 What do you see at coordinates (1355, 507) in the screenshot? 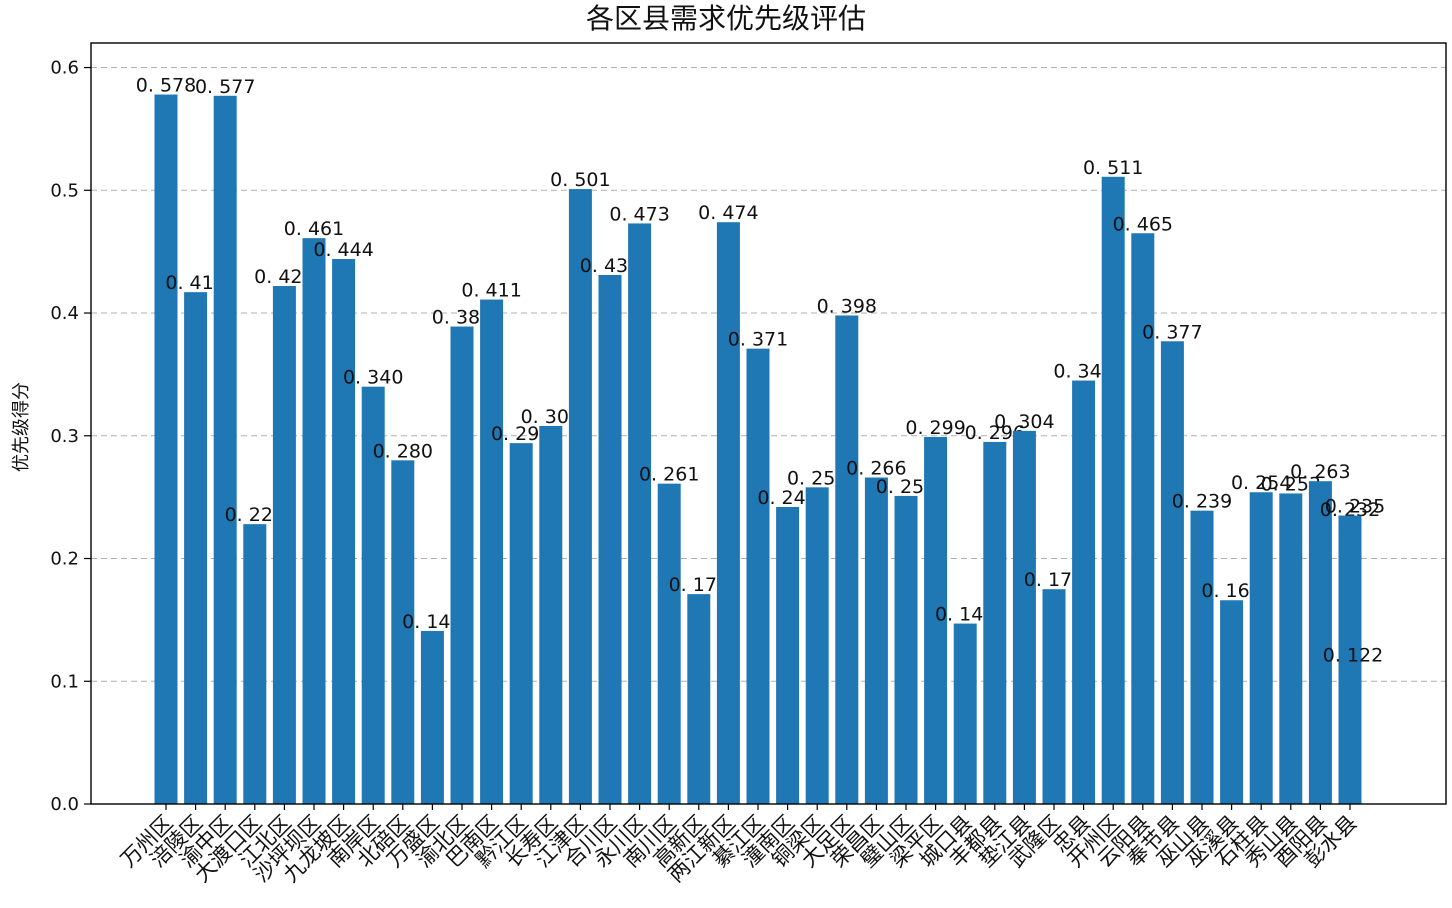
I see `bar-value-label: 0. 235` at bounding box center [1355, 507].